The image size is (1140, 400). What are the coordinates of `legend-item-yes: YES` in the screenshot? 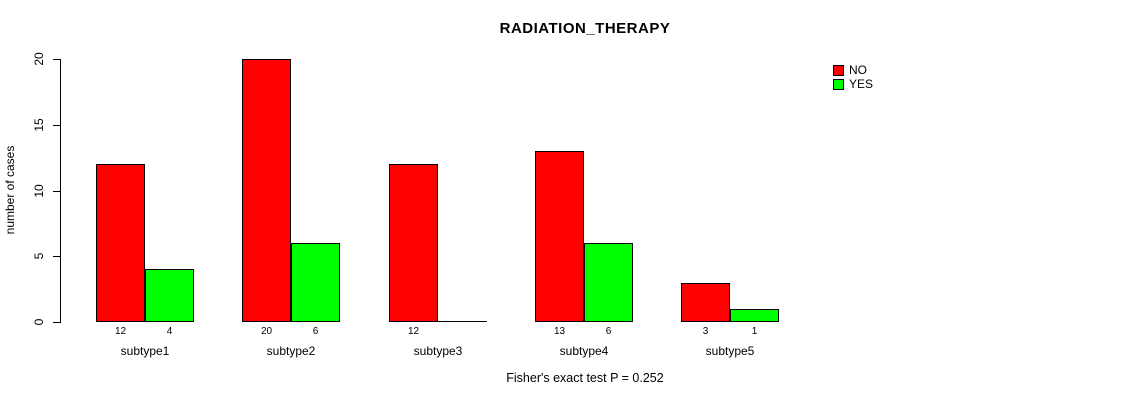 It's located at (853, 84).